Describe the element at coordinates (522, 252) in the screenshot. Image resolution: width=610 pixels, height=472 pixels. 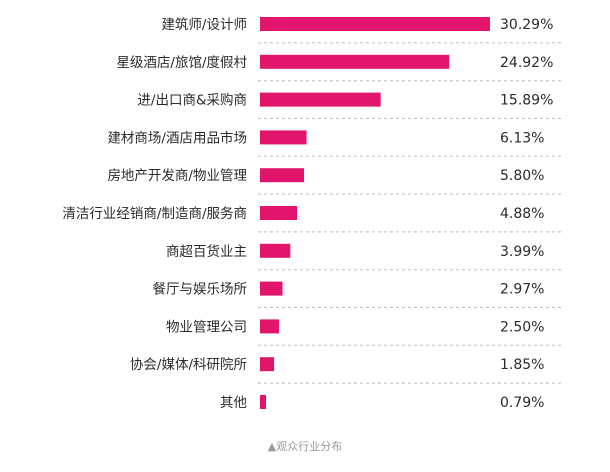
I see `value-label: 3.99%` at that location.